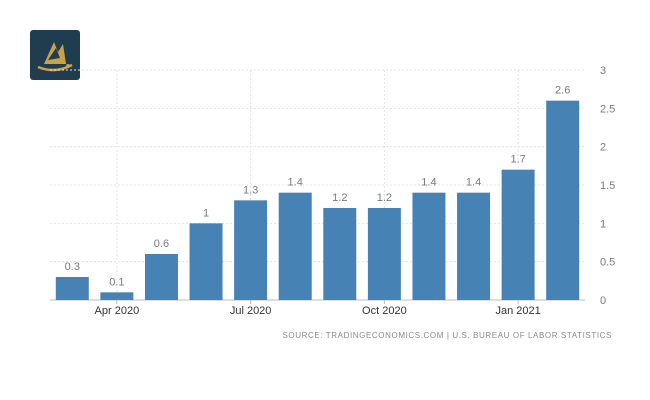 This screenshot has height=400, width=650. Describe the element at coordinates (603, 224) in the screenshot. I see `y-tick-label: 1` at that location.